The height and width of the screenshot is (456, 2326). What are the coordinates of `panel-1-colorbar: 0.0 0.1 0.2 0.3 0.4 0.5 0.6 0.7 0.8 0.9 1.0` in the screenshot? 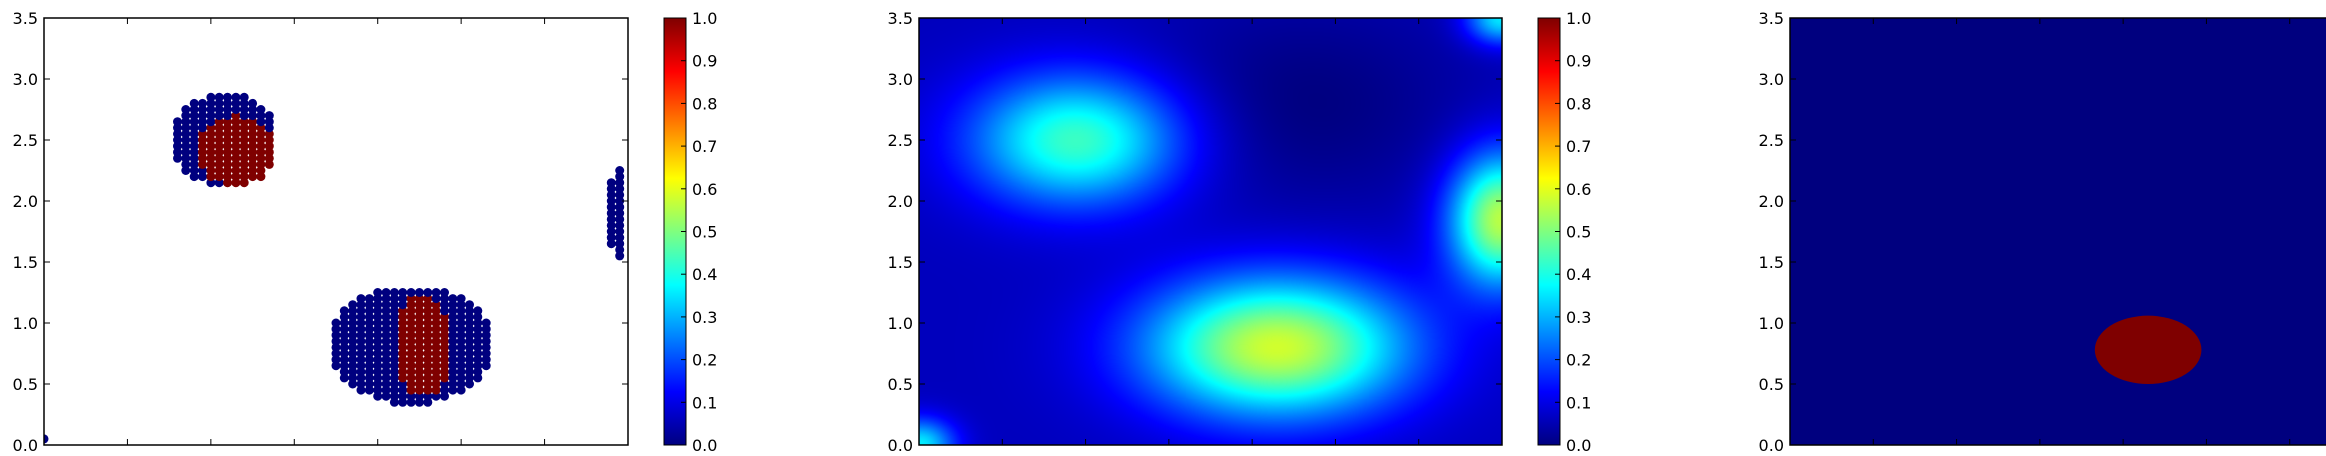 It's located at (690, 232).